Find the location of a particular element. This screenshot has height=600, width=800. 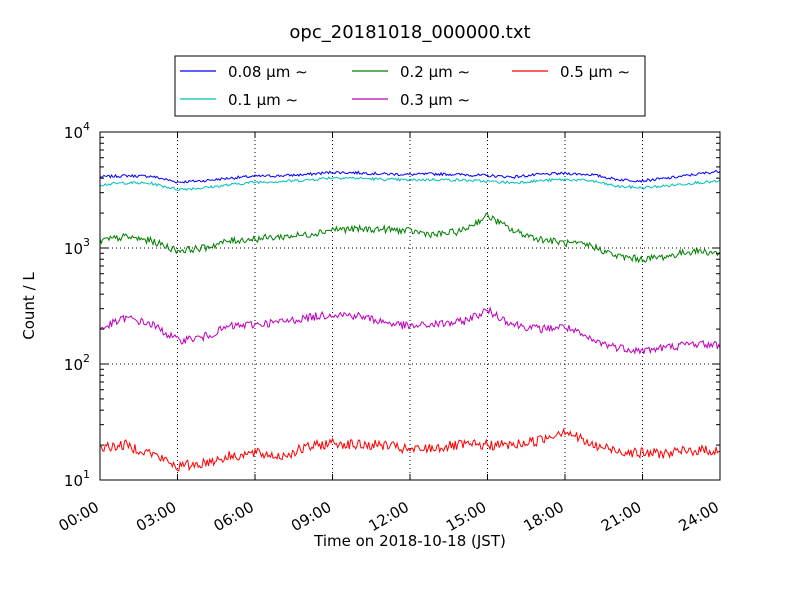

x-tick-label: 24:00 is located at coordinates (699, 516).